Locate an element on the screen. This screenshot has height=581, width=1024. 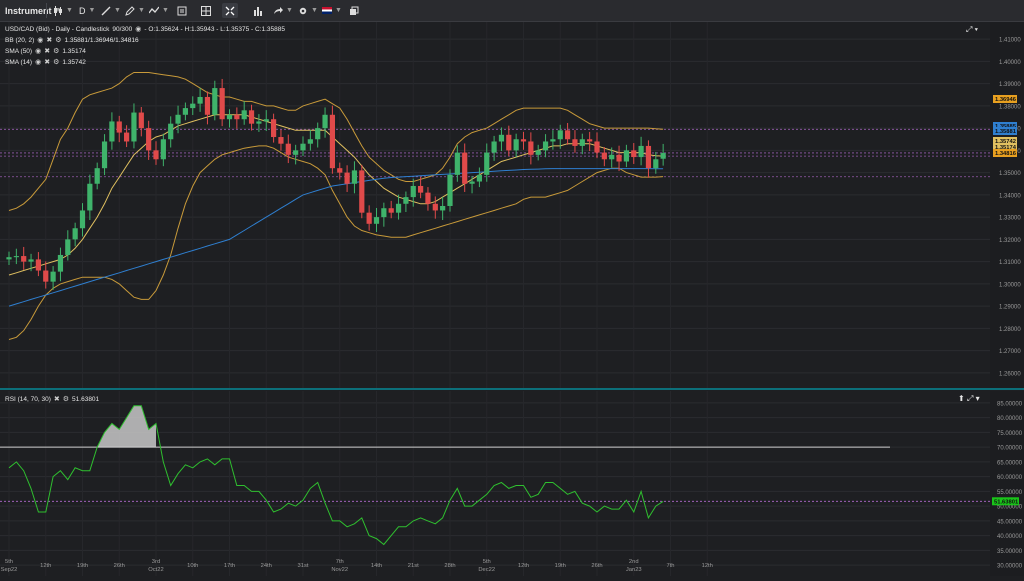
layout-button is located at coordinates (206, 10).